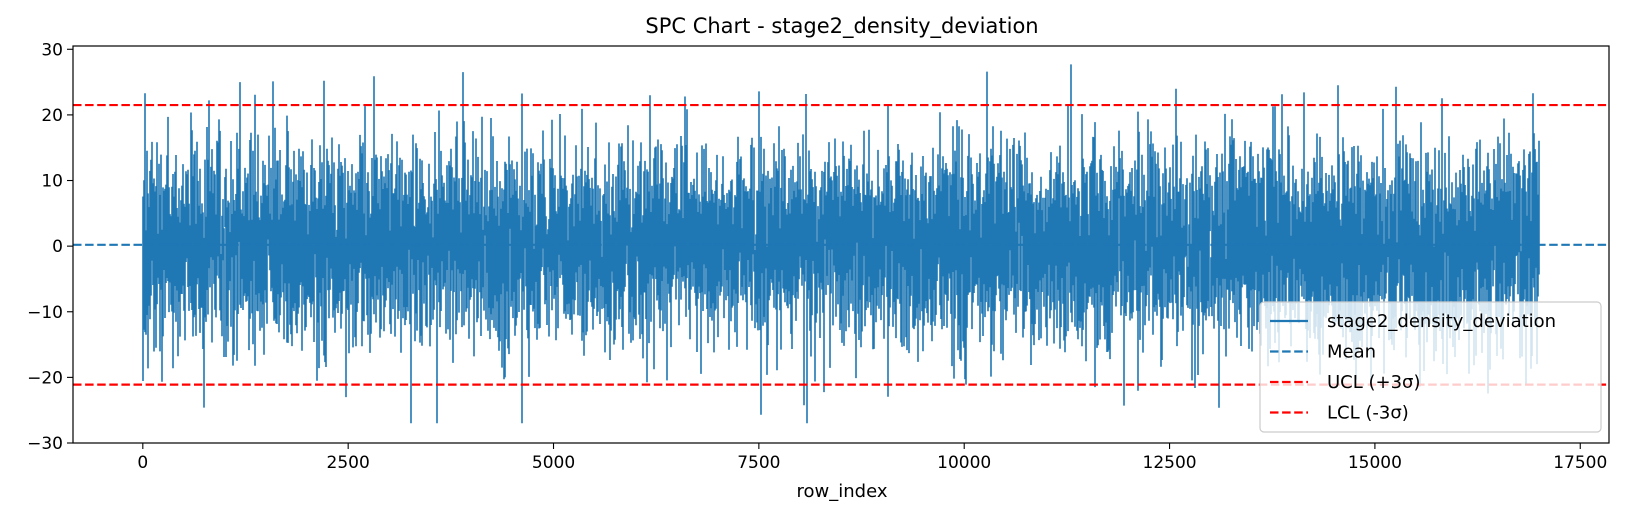 This screenshot has width=1630, height=521. I want to click on legend-label: LCL (-3σ), so click(1368, 413).